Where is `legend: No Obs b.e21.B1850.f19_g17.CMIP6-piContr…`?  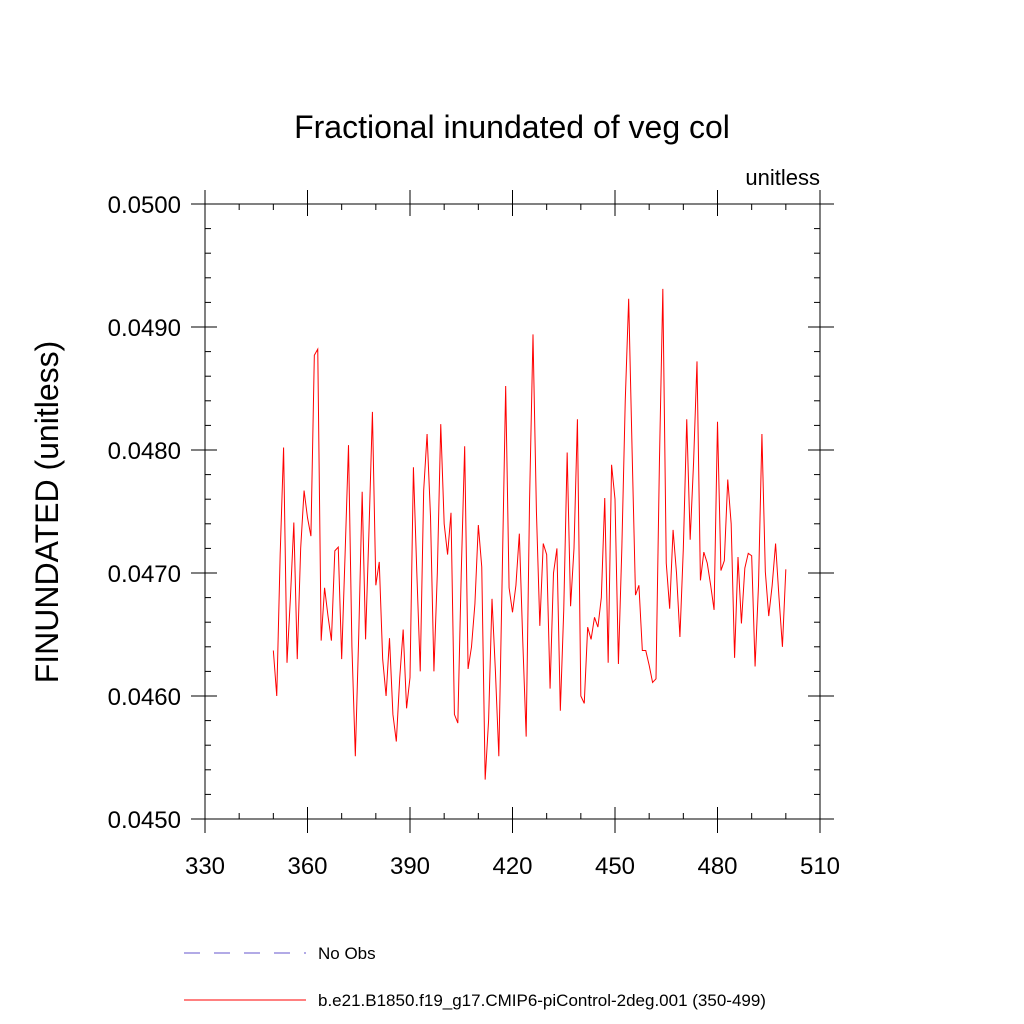
legend: No Obs b.e21.B1850.f19_g17.CMIP6-piContr… is located at coordinates (475, 977).